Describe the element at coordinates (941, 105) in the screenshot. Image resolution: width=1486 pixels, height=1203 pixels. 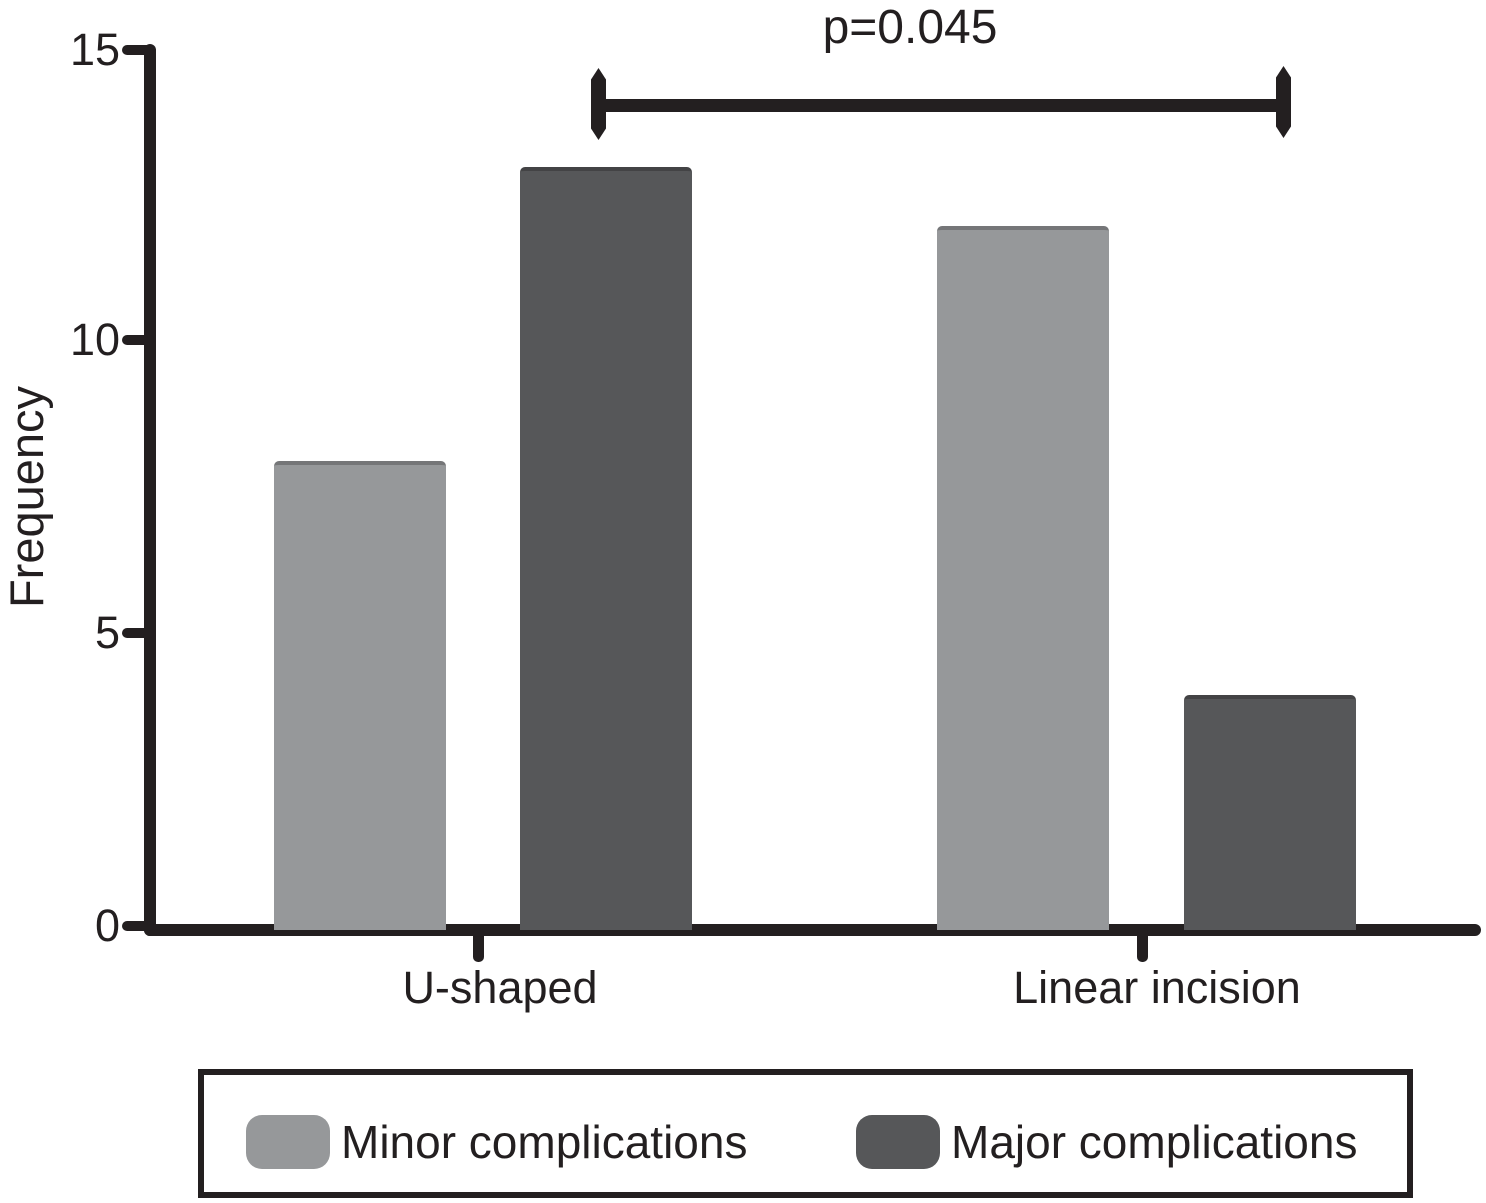
I see `significance-bracket-line` at that location.